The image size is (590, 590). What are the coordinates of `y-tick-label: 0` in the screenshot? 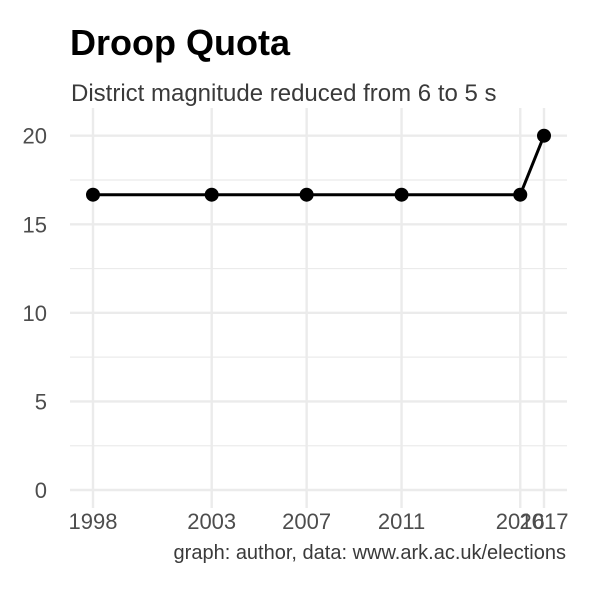 It's located at (41, 490).